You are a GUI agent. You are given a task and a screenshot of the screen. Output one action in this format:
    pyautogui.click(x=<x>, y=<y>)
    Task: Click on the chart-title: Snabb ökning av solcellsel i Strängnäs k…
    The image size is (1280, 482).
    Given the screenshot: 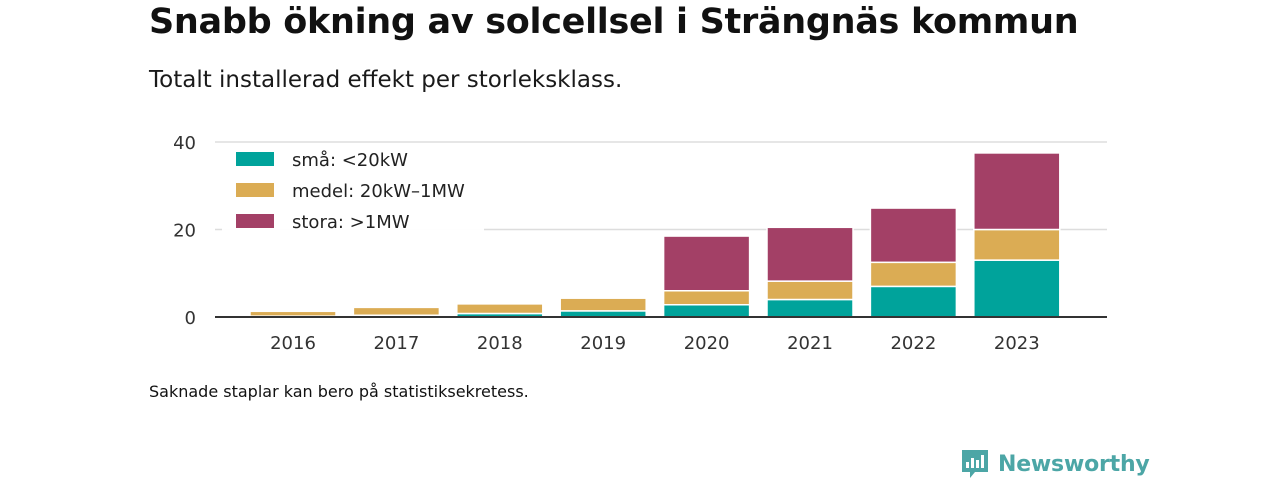 What is the action you would take?
    pyautogui.click(x=614, y=22)
    